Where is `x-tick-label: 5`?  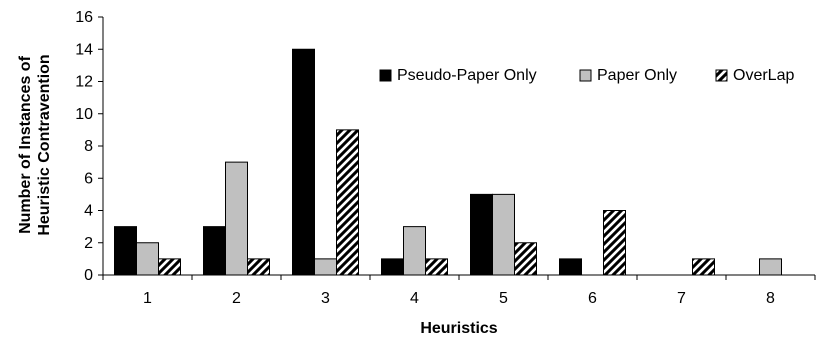
x-tick-label: 5 is located at coordinates (503, 298).